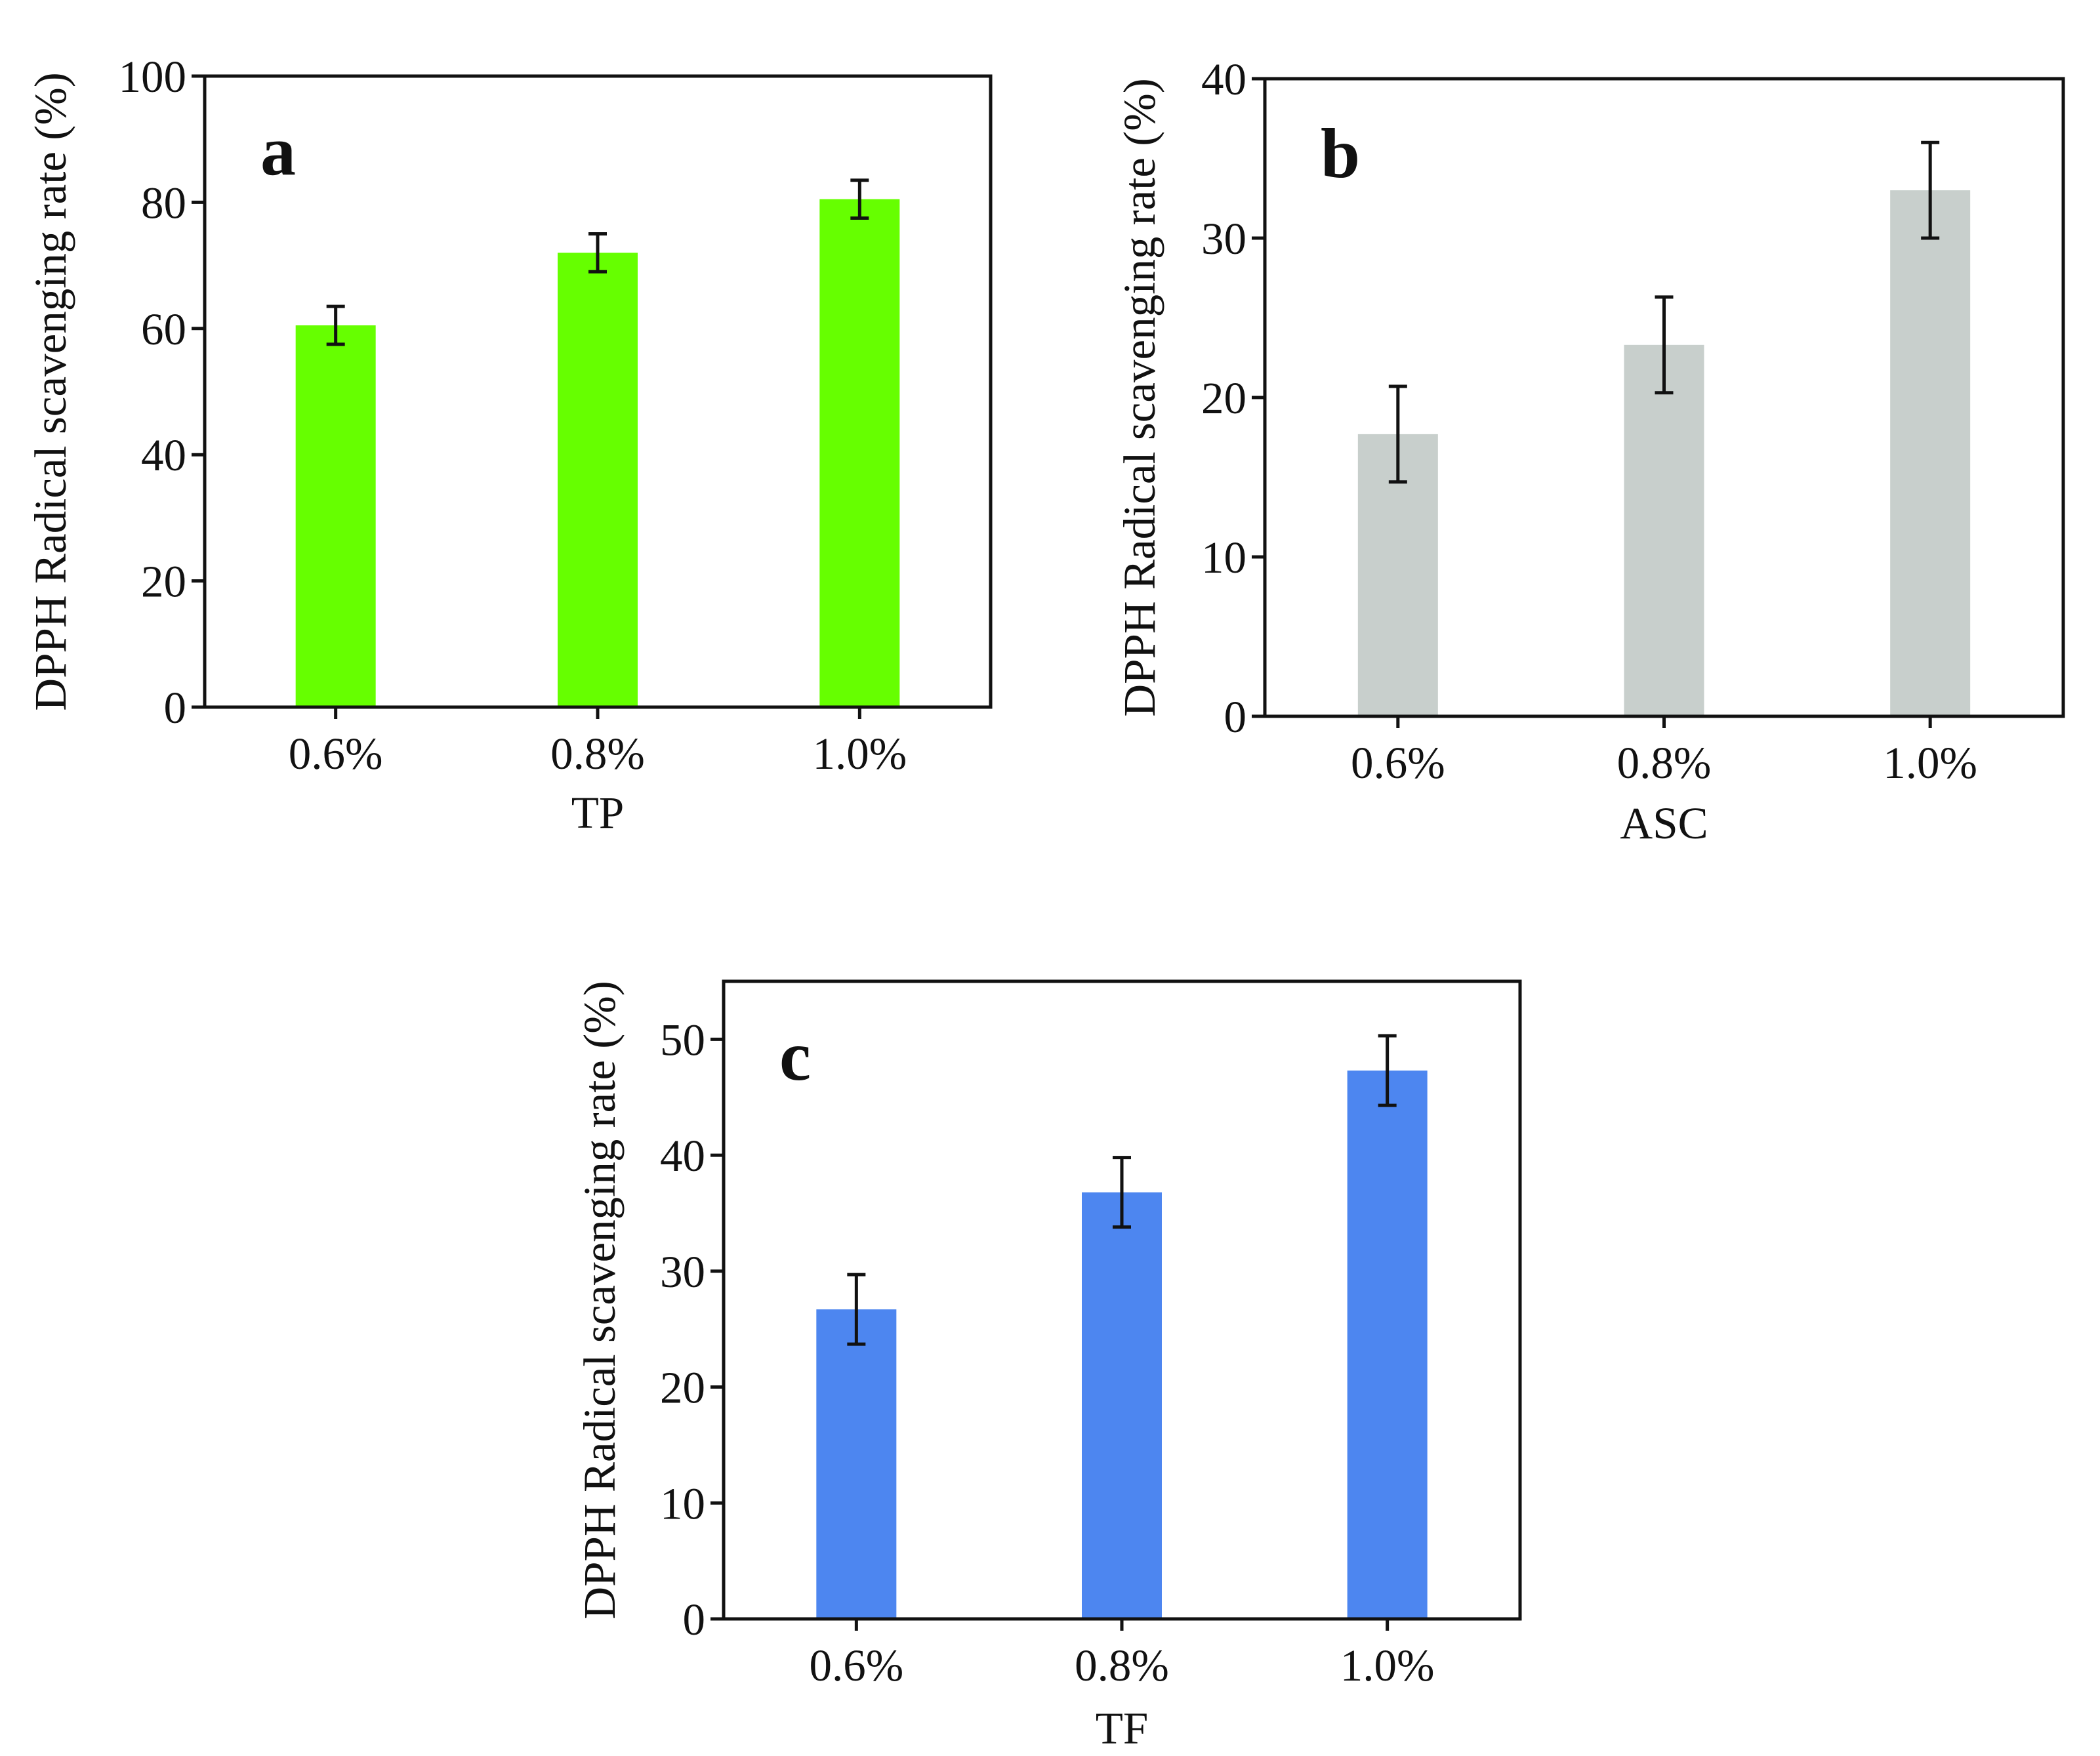  What do you see at coordinates (683, 1040) in the screenshot?
I see `y-tick-label: 50` at bounding box center [683, 1040].